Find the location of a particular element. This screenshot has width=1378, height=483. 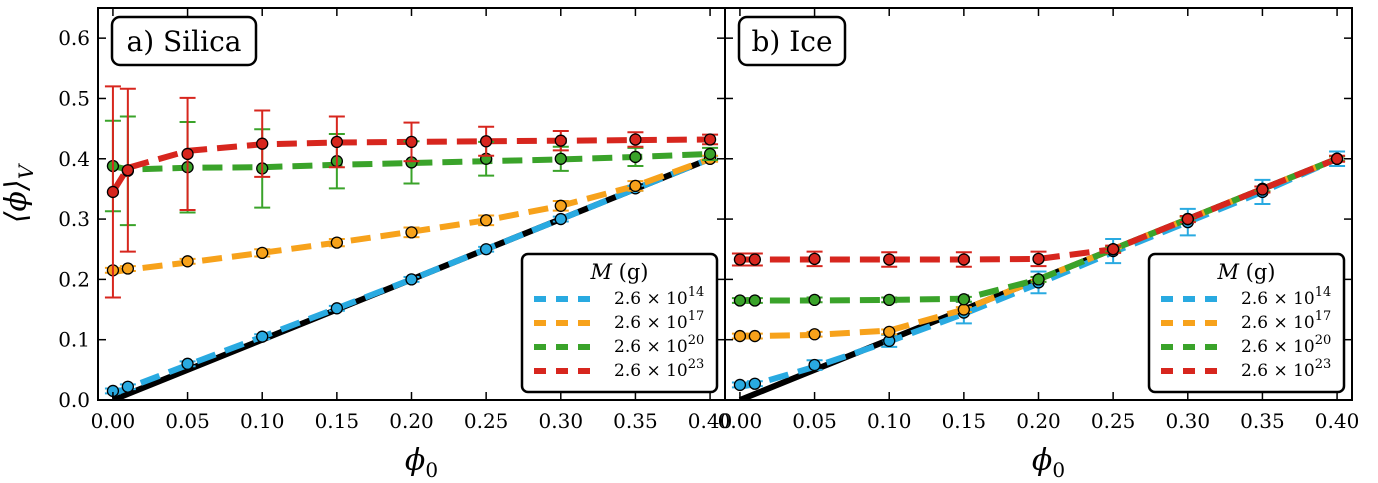

x-axis-title: ϕ0 is located at coordinates (1048, 462).